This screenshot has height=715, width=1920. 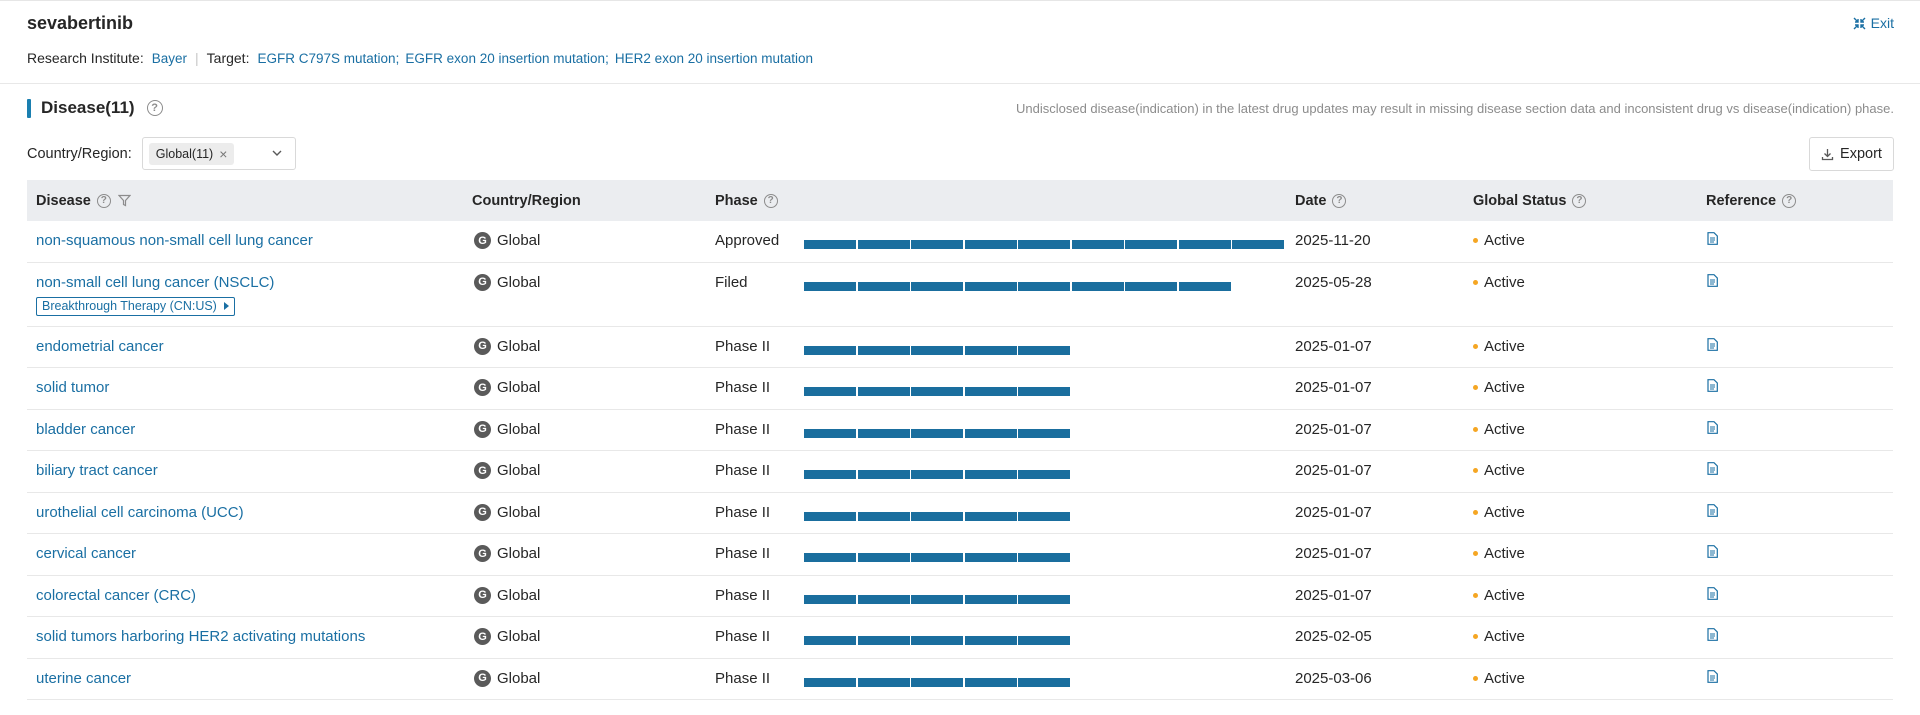 I want to click on disease-link: bladder cancer, so click(x=86, y=429).